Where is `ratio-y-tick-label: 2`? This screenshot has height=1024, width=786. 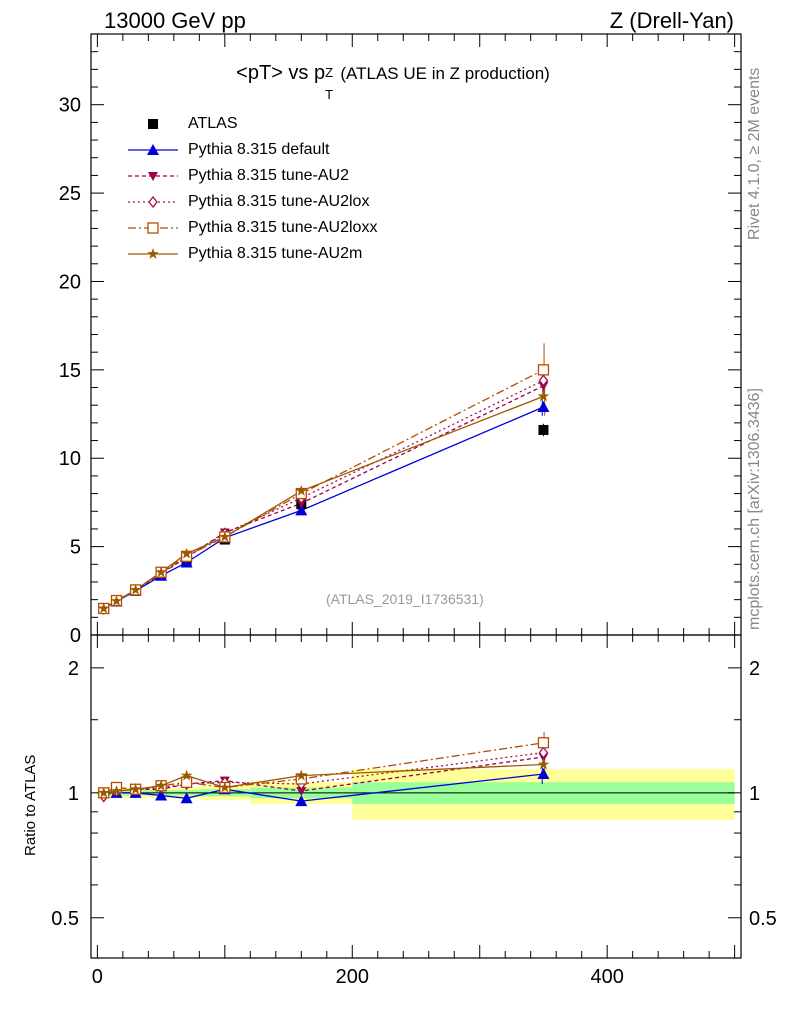 ratio-y-tick-label: 2 is located at coordinates (73, 669).